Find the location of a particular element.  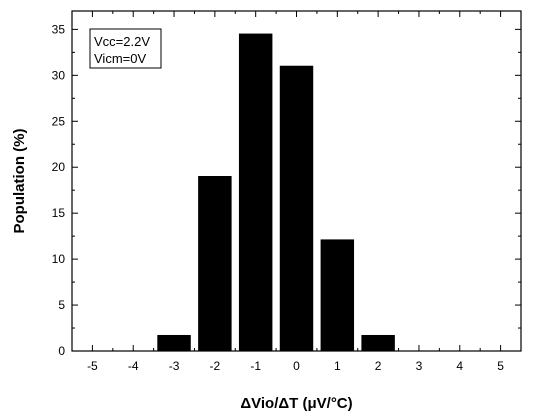

y-tick-label: 10 is located at coordinates (59, 259).